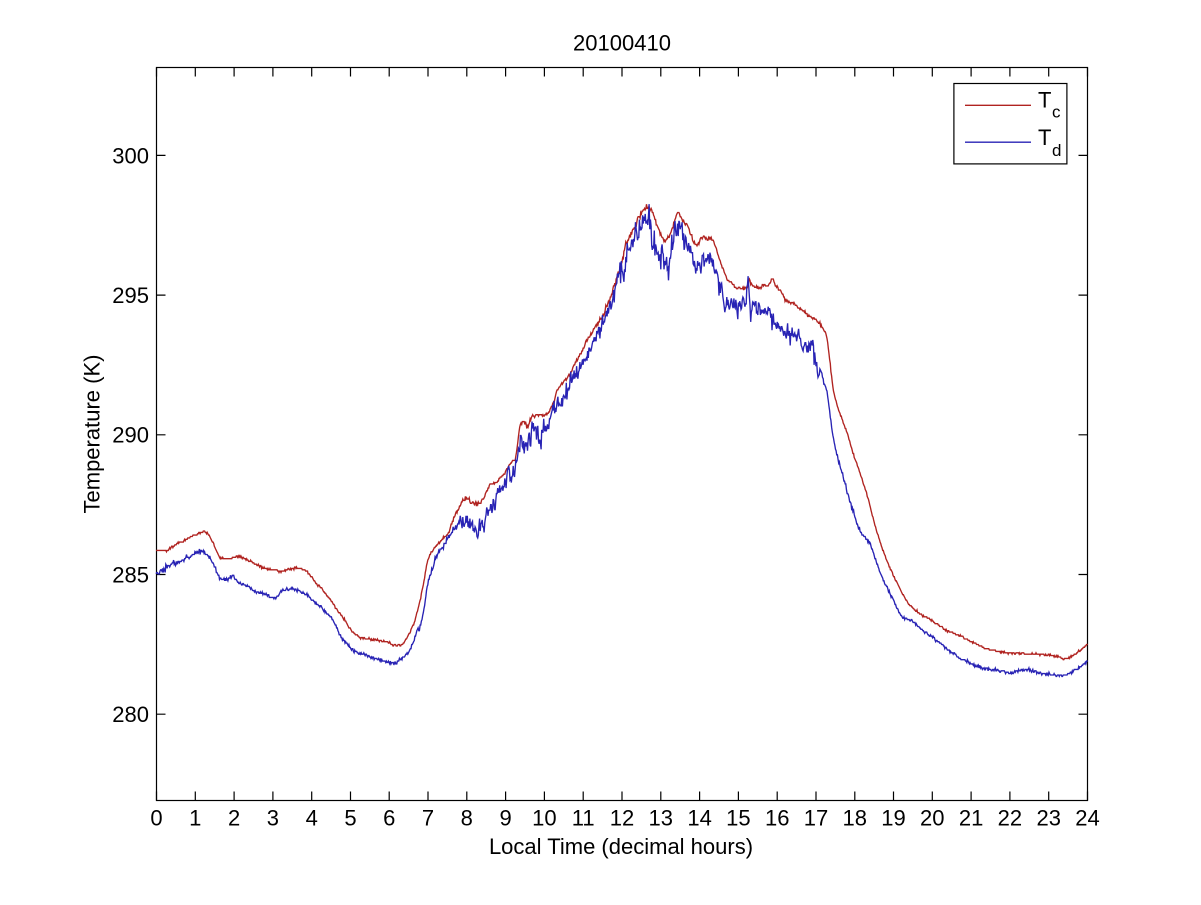  Describe the element at coordinates (932, 818) in the screenshot. I see `svg-text: 20` at that location.